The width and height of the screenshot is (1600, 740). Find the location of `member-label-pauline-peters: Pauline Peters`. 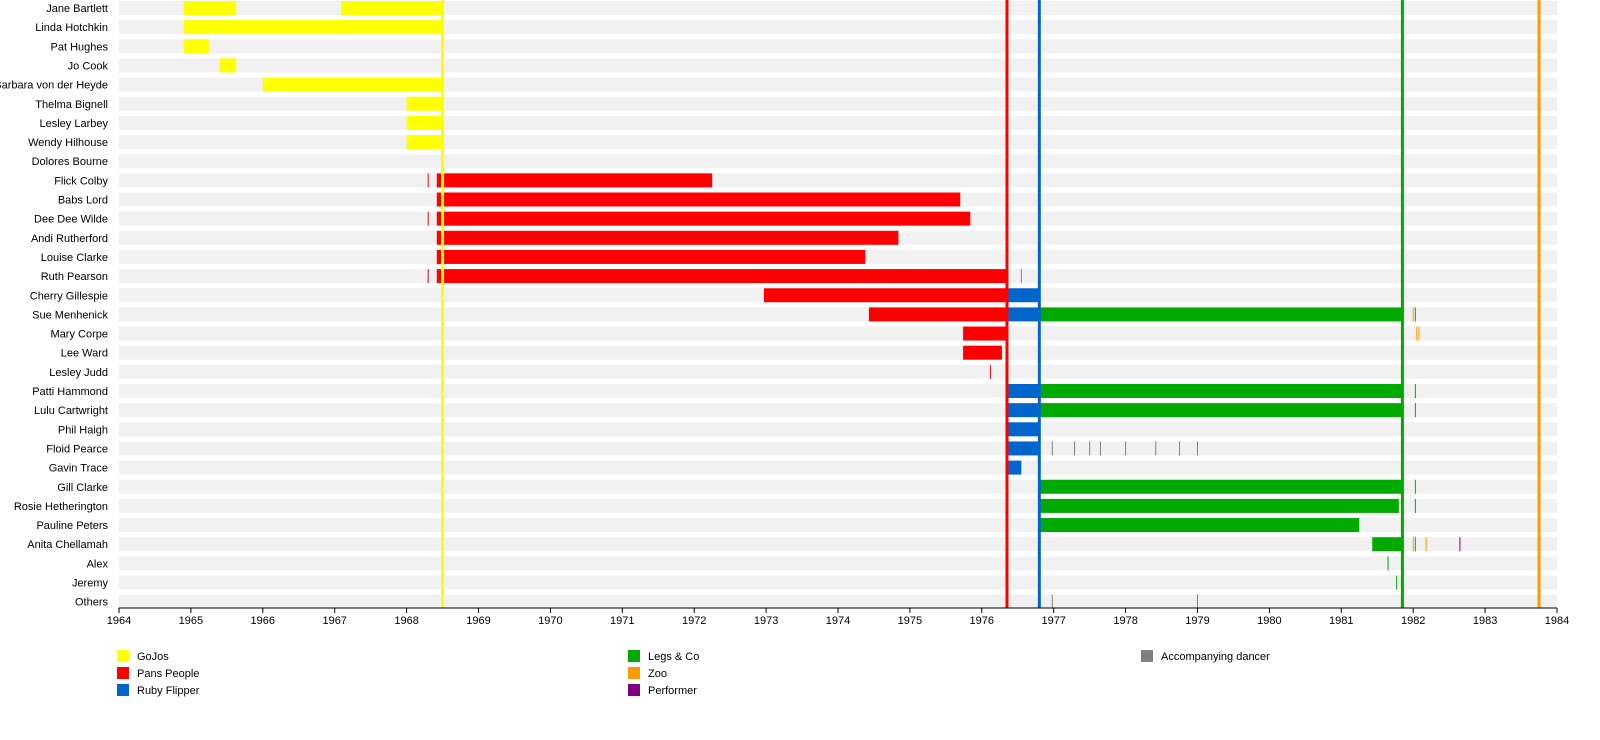

member-label-pauline-peters: Pauline Peters is located at coordinates (72, 526).